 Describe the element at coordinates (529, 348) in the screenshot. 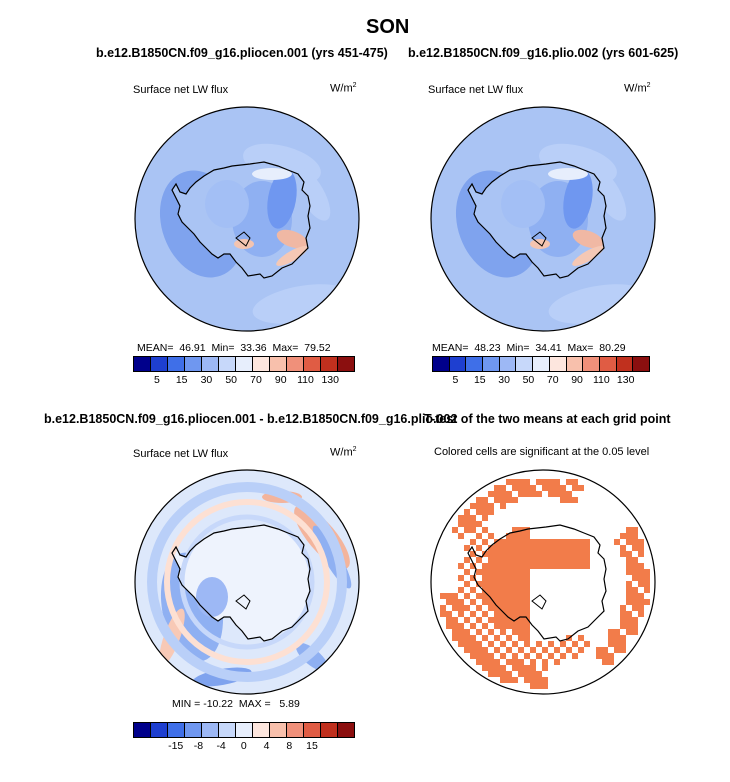

I see `panel2-stats: MEAN= 48.23 Min= 34.41 Max= 80.29` at that location.